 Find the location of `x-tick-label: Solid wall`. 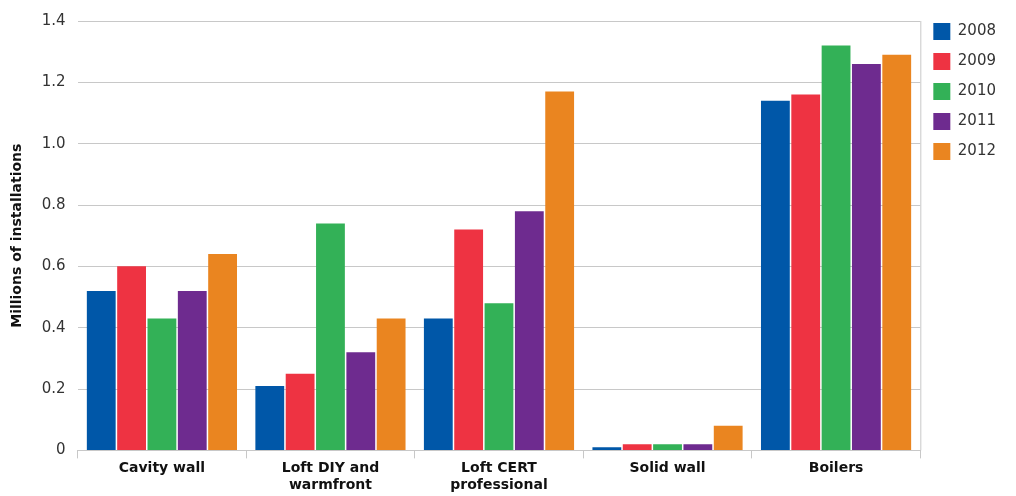

x-tick-label: Solid wall is located at coordinates (667, 467).